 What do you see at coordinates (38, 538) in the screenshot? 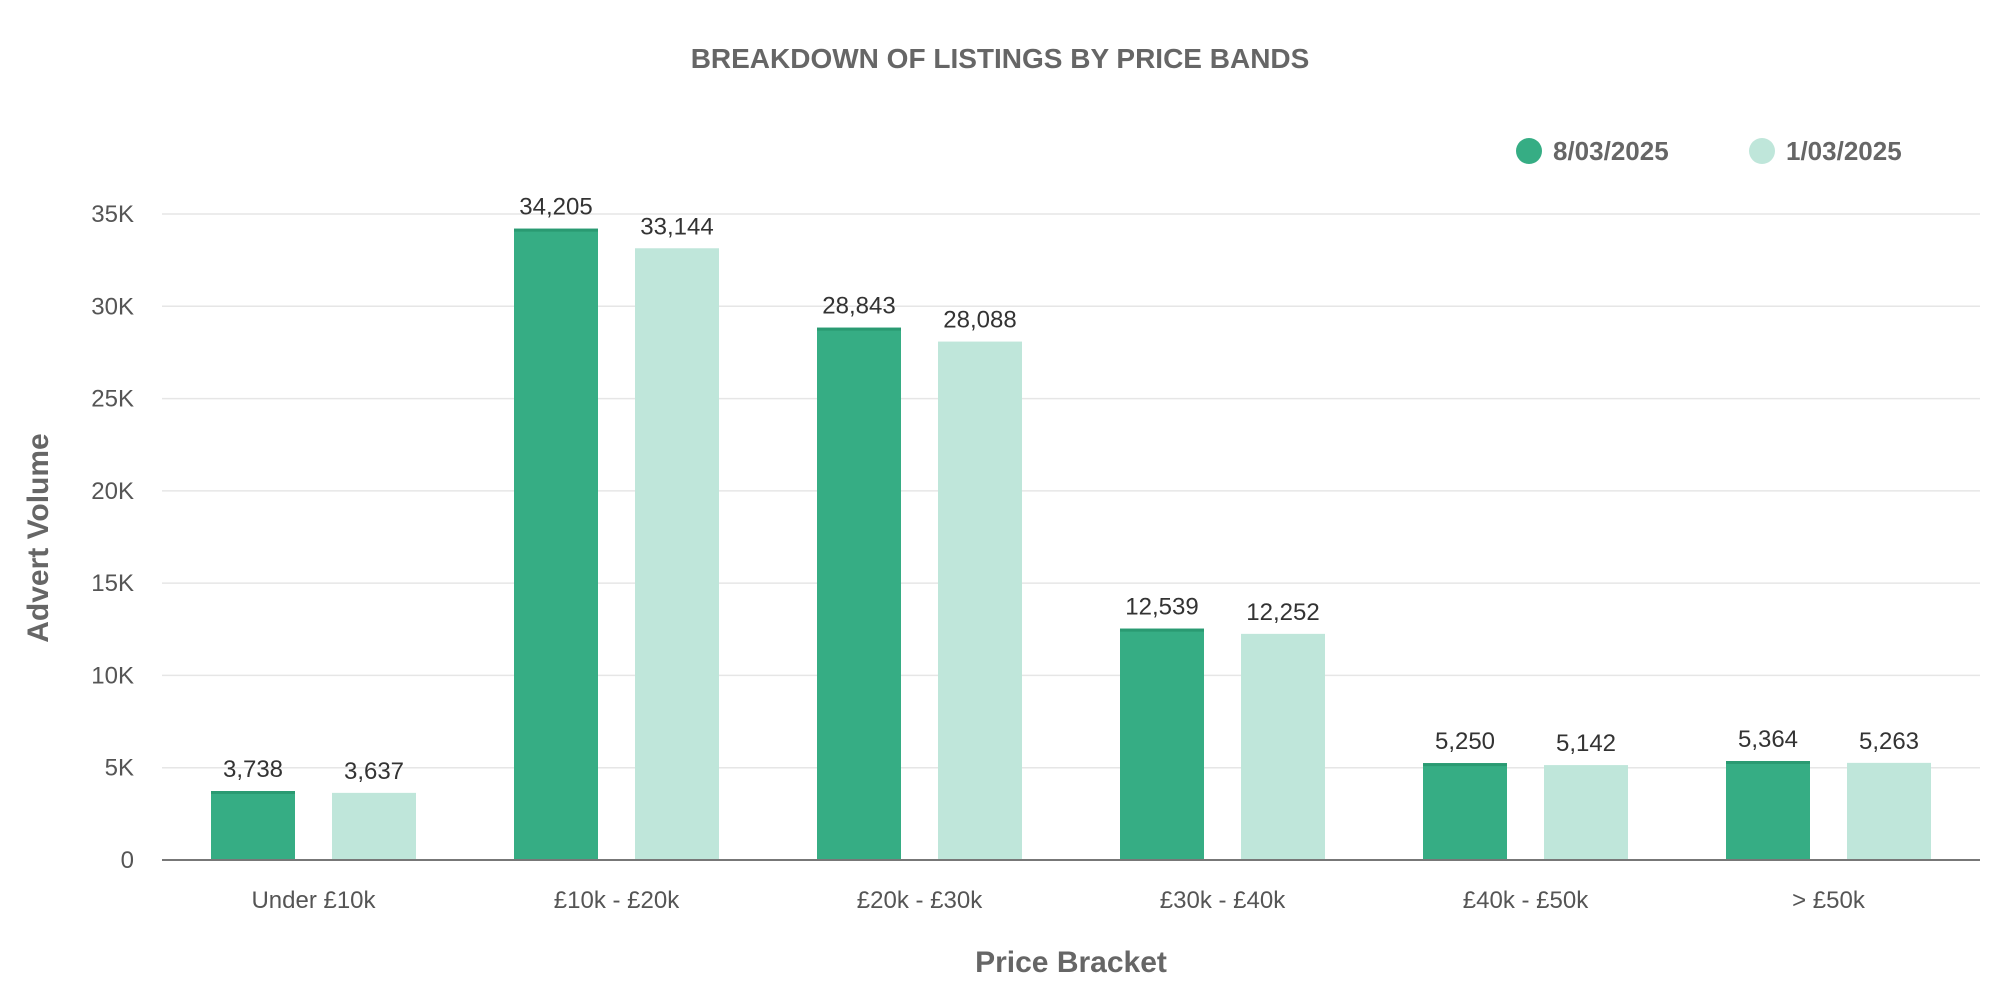
I see `y-axis-title: Advert Volume` at bounding box center [38, 538].